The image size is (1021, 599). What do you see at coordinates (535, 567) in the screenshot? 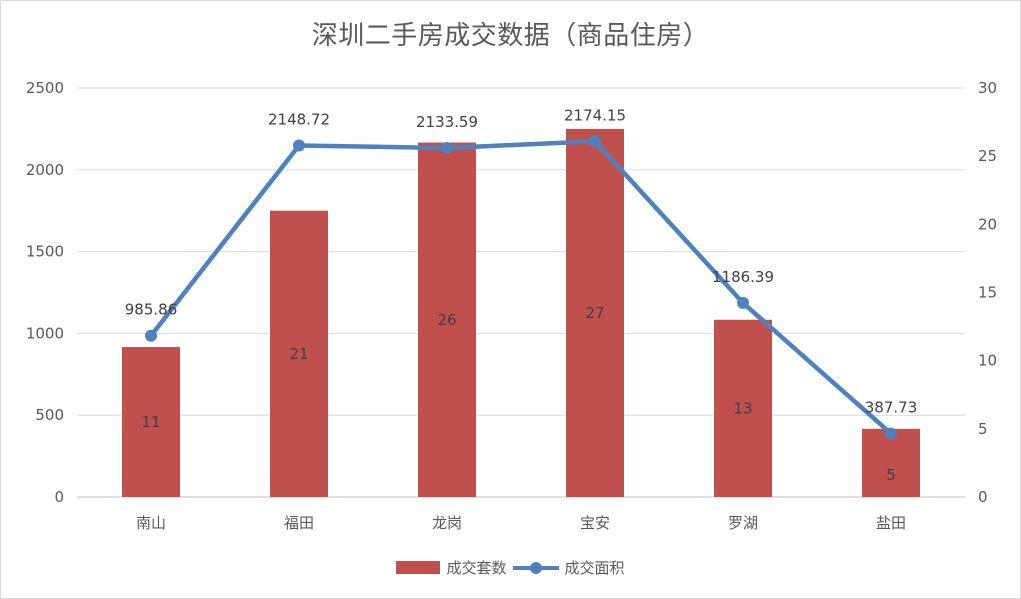
I see `legend-swatch-line` at bounding box center [535, 567].